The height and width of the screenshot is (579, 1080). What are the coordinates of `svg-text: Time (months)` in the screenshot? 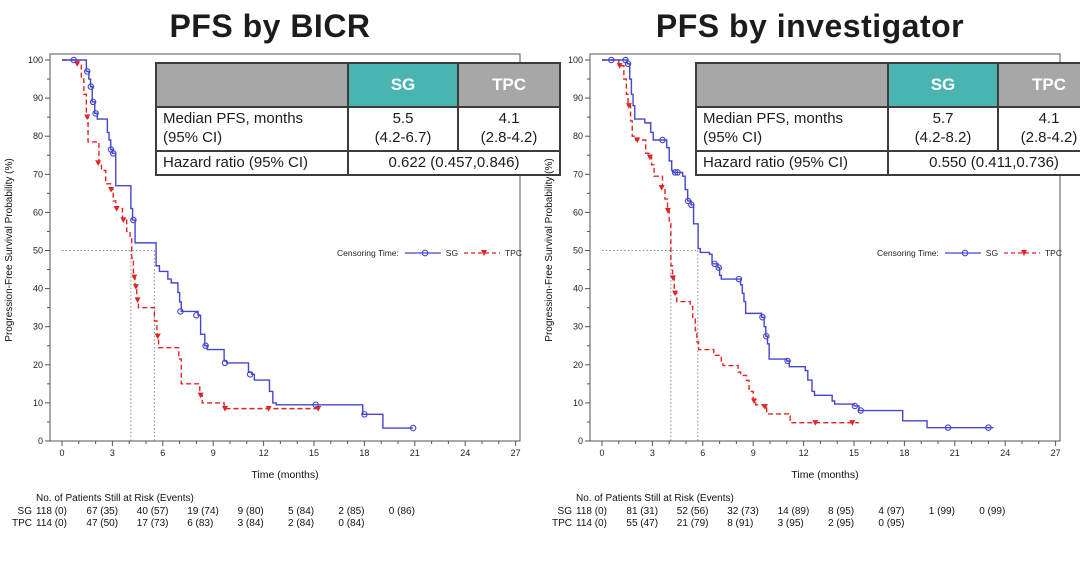 It's located at (284, 475).